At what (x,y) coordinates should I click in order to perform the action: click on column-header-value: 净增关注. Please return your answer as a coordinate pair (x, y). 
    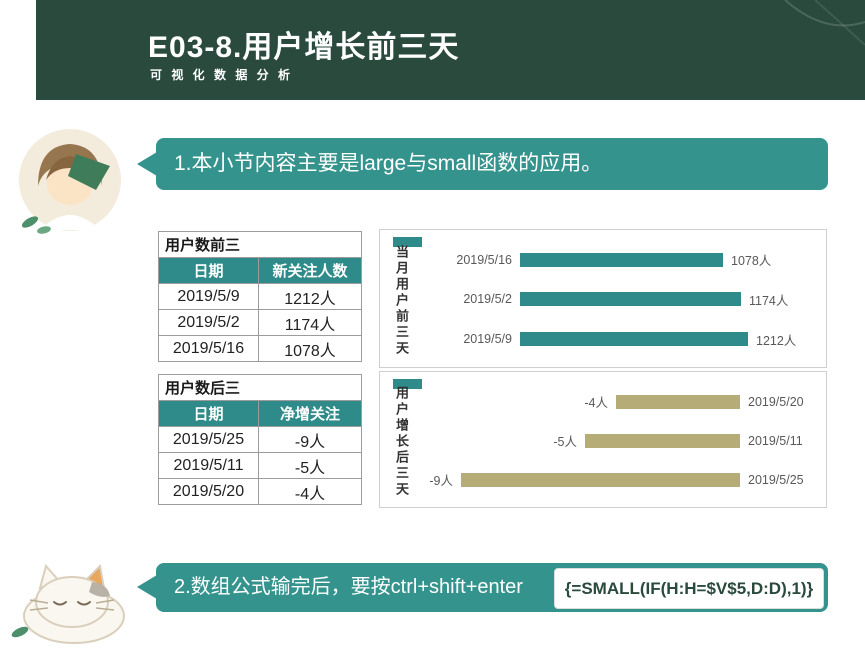
    Looking at the image, I should click on (310, 413).